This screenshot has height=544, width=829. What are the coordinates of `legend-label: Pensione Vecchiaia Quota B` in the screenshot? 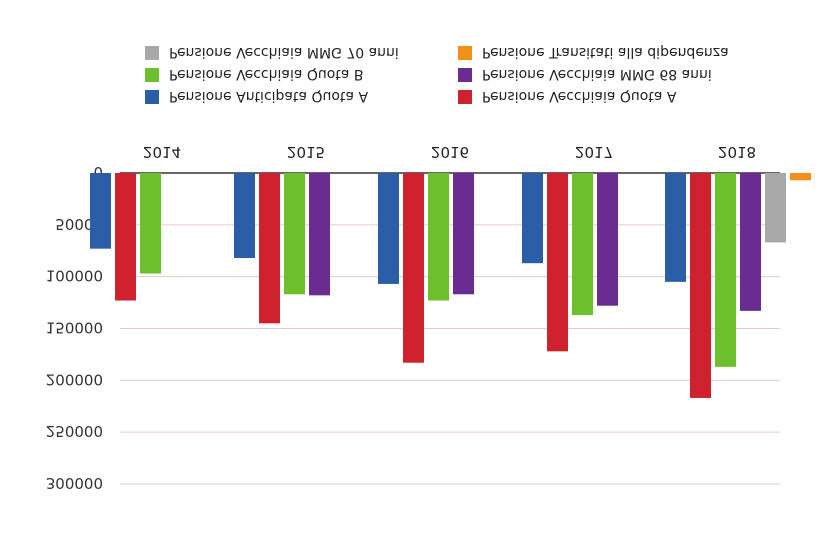 It's located at (266, 74).